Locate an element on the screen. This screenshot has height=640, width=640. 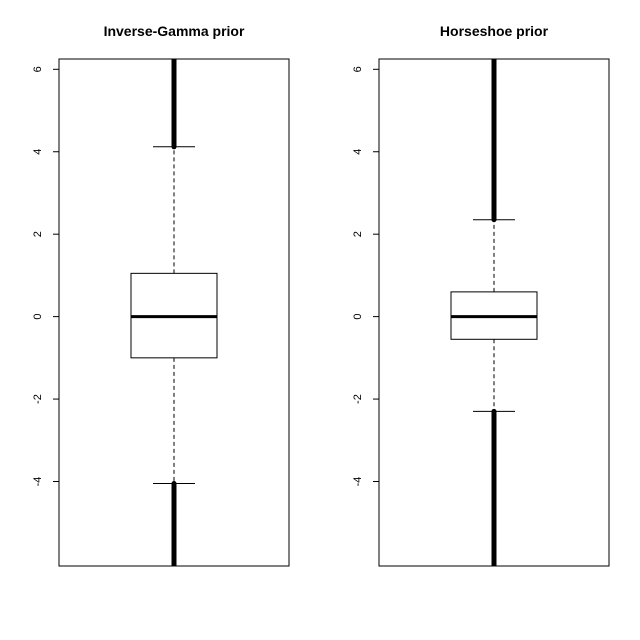
chart-title: Inverse-Gamma prior is located at coordinates (174, 31).